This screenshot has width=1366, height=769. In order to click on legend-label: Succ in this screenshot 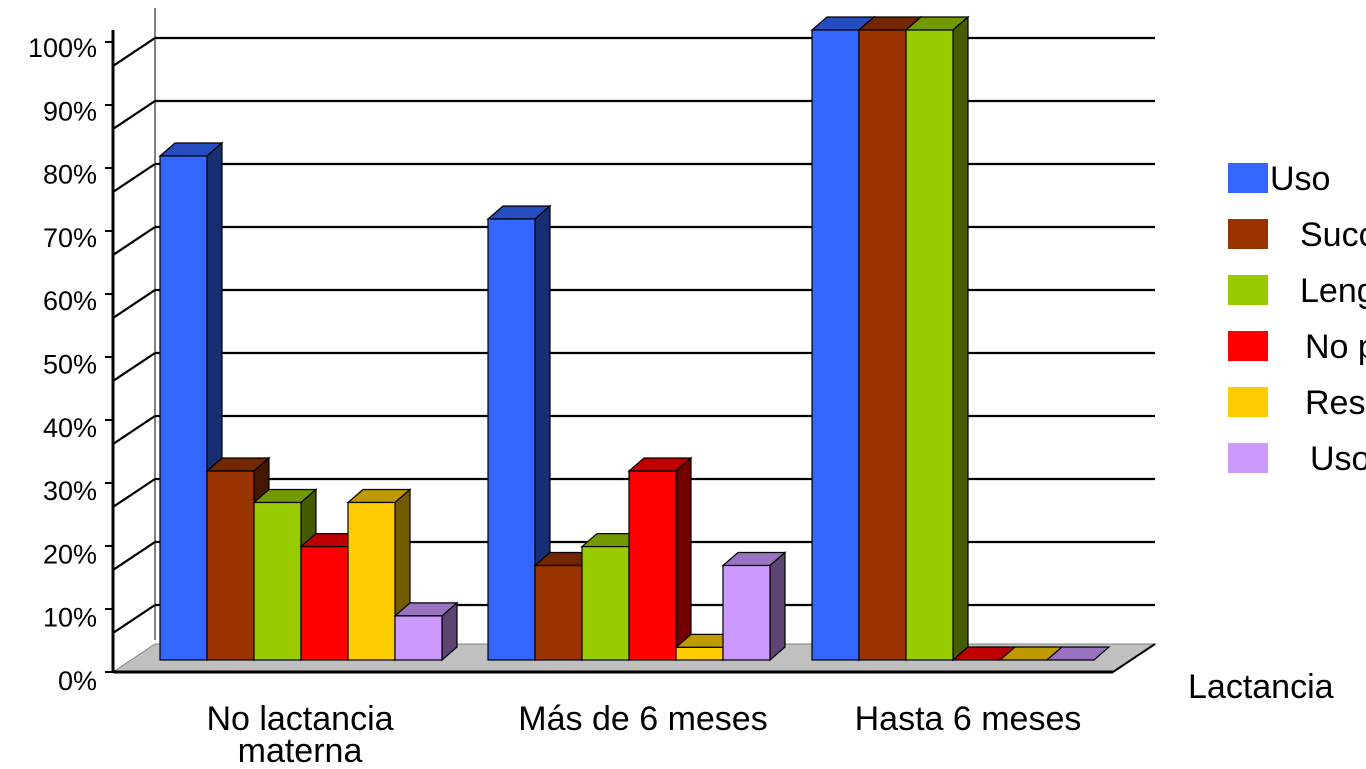, I will do `click(1333, 235)`.